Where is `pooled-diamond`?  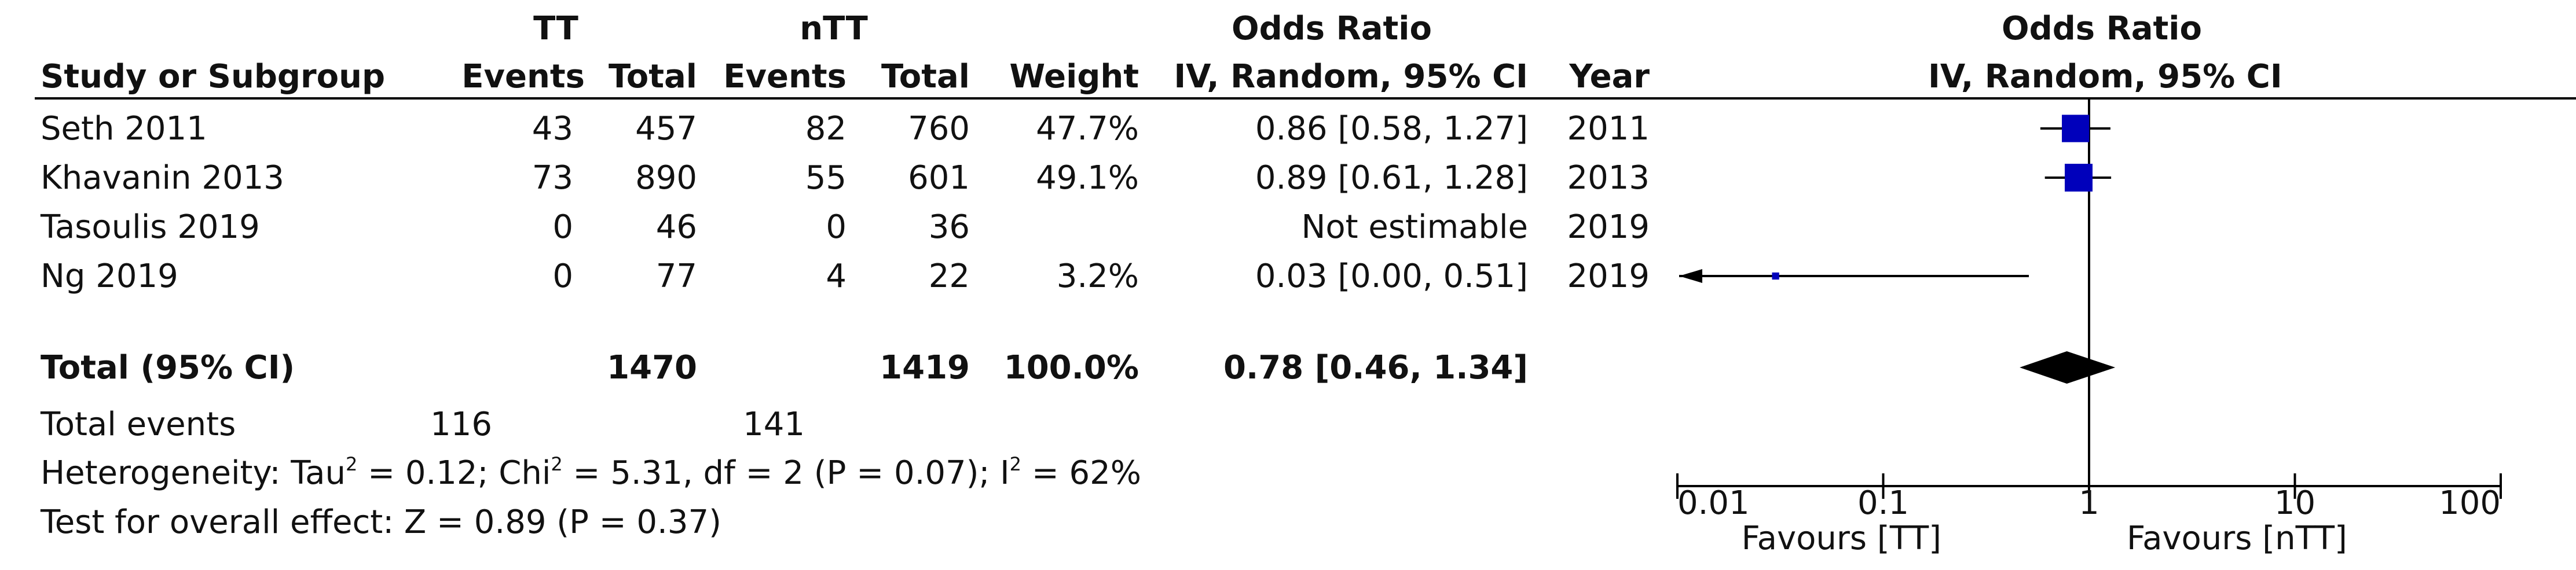 pooled-diamond is located at coordinates (2068, 367).